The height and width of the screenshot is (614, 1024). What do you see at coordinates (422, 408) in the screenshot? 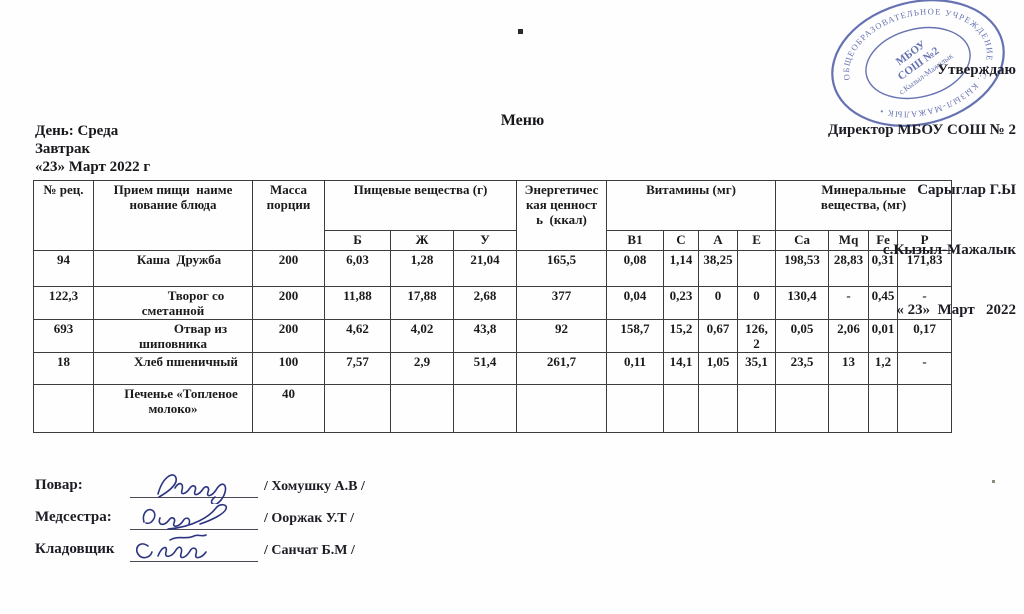
I see `cell-fat` at bounding box center [422, 408].